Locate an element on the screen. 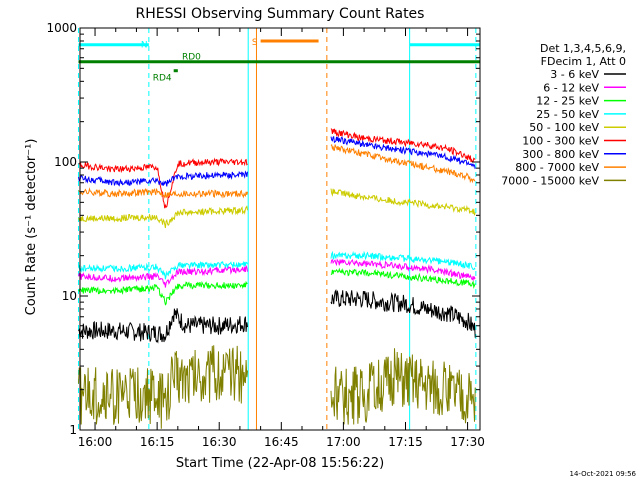  x-tick-label: 16:00 is located at coordinates (95, 442).